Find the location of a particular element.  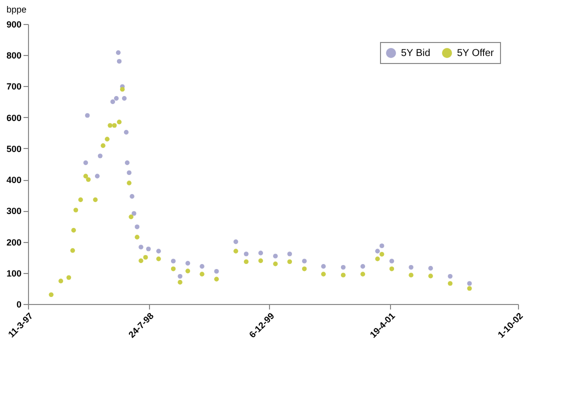

legend-label: 5Y Offer is located at coordinates (476, 53).